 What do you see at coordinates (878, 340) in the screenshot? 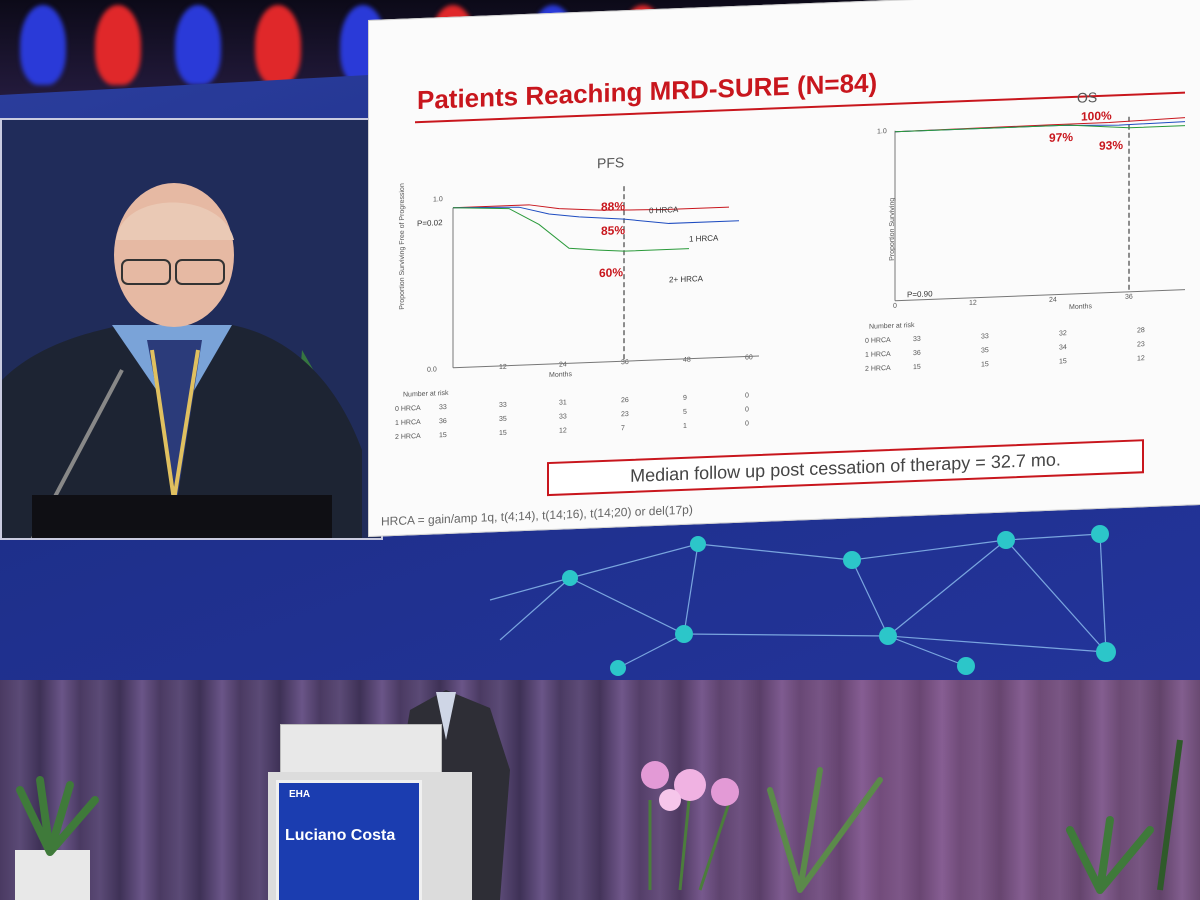
I see `os-risk-label: 0 HRCA` at bounding box center [878, 340].